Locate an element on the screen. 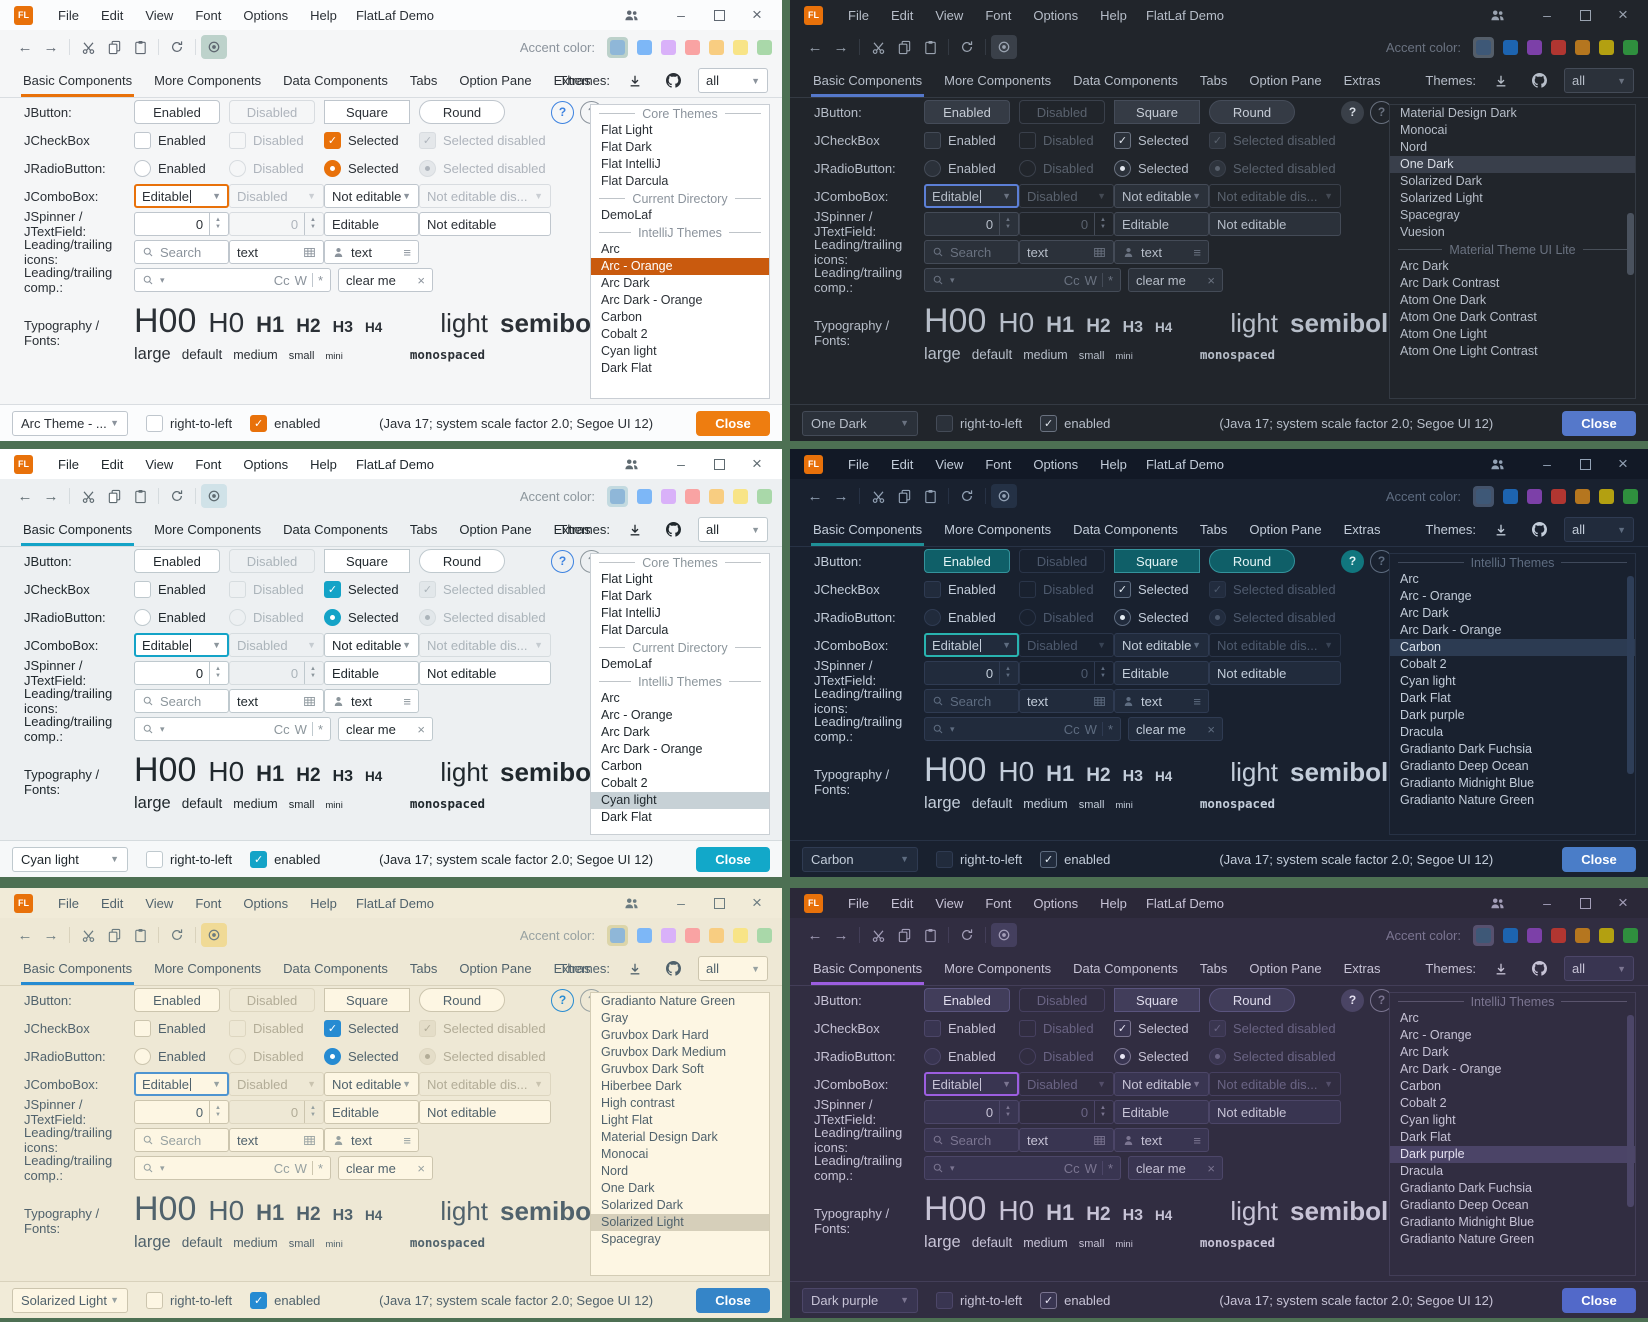  theme-selector-combobox: One Dark ▼ is located at coordinates (860, 423).